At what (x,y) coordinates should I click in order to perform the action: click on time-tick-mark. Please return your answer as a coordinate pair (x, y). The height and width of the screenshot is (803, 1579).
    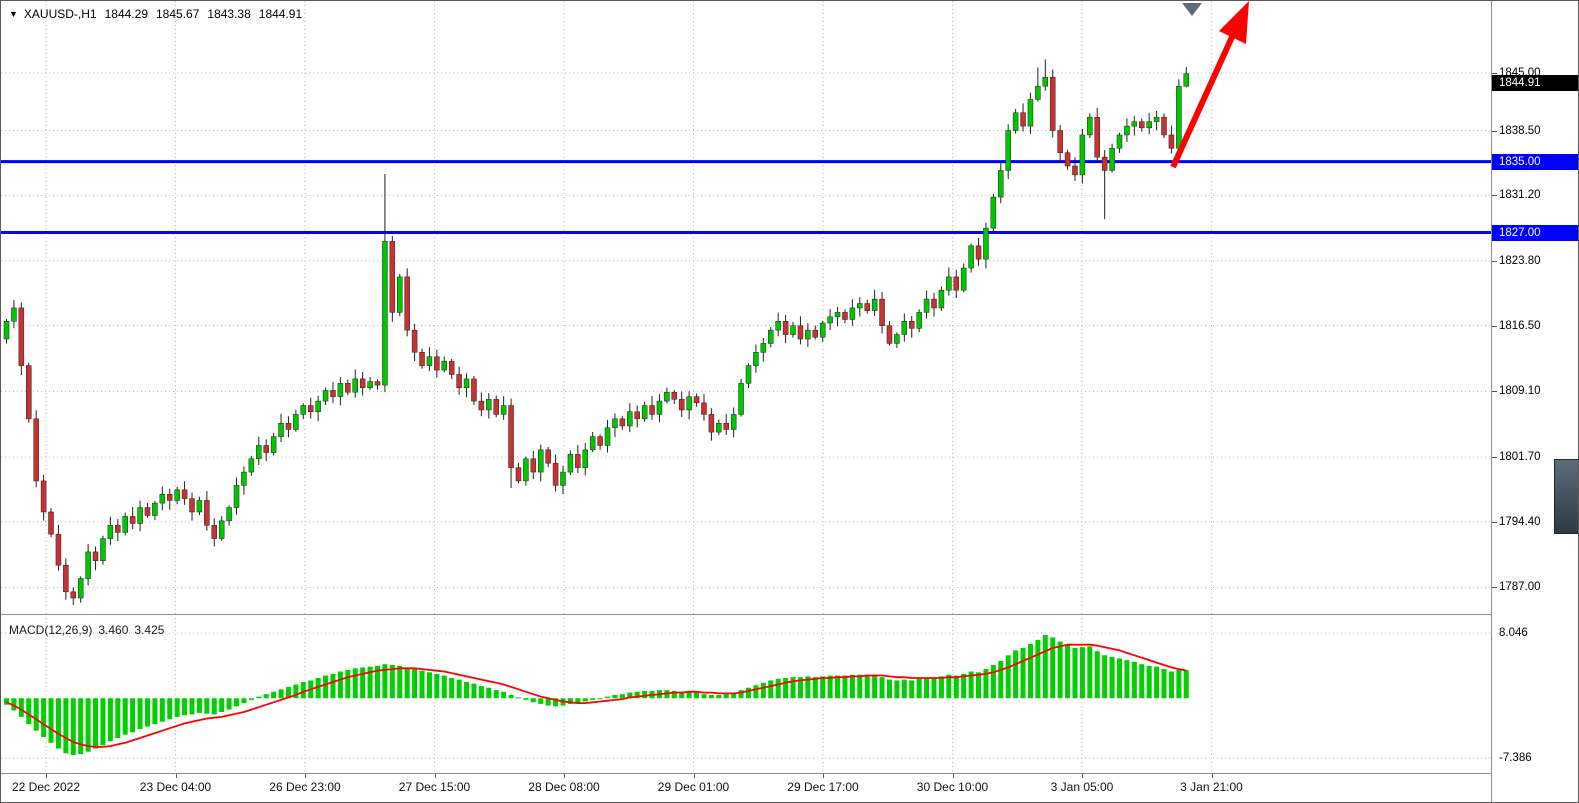
    Looking at the image, I should click on (435, 776).